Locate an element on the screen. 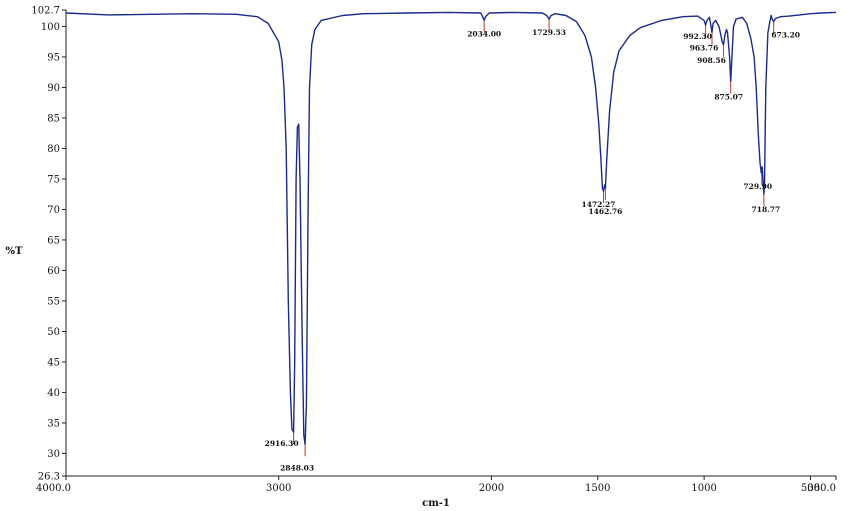 This screenshot has height=511, width=850. y-tick-label: 80 is located at coordinates (53, 149).